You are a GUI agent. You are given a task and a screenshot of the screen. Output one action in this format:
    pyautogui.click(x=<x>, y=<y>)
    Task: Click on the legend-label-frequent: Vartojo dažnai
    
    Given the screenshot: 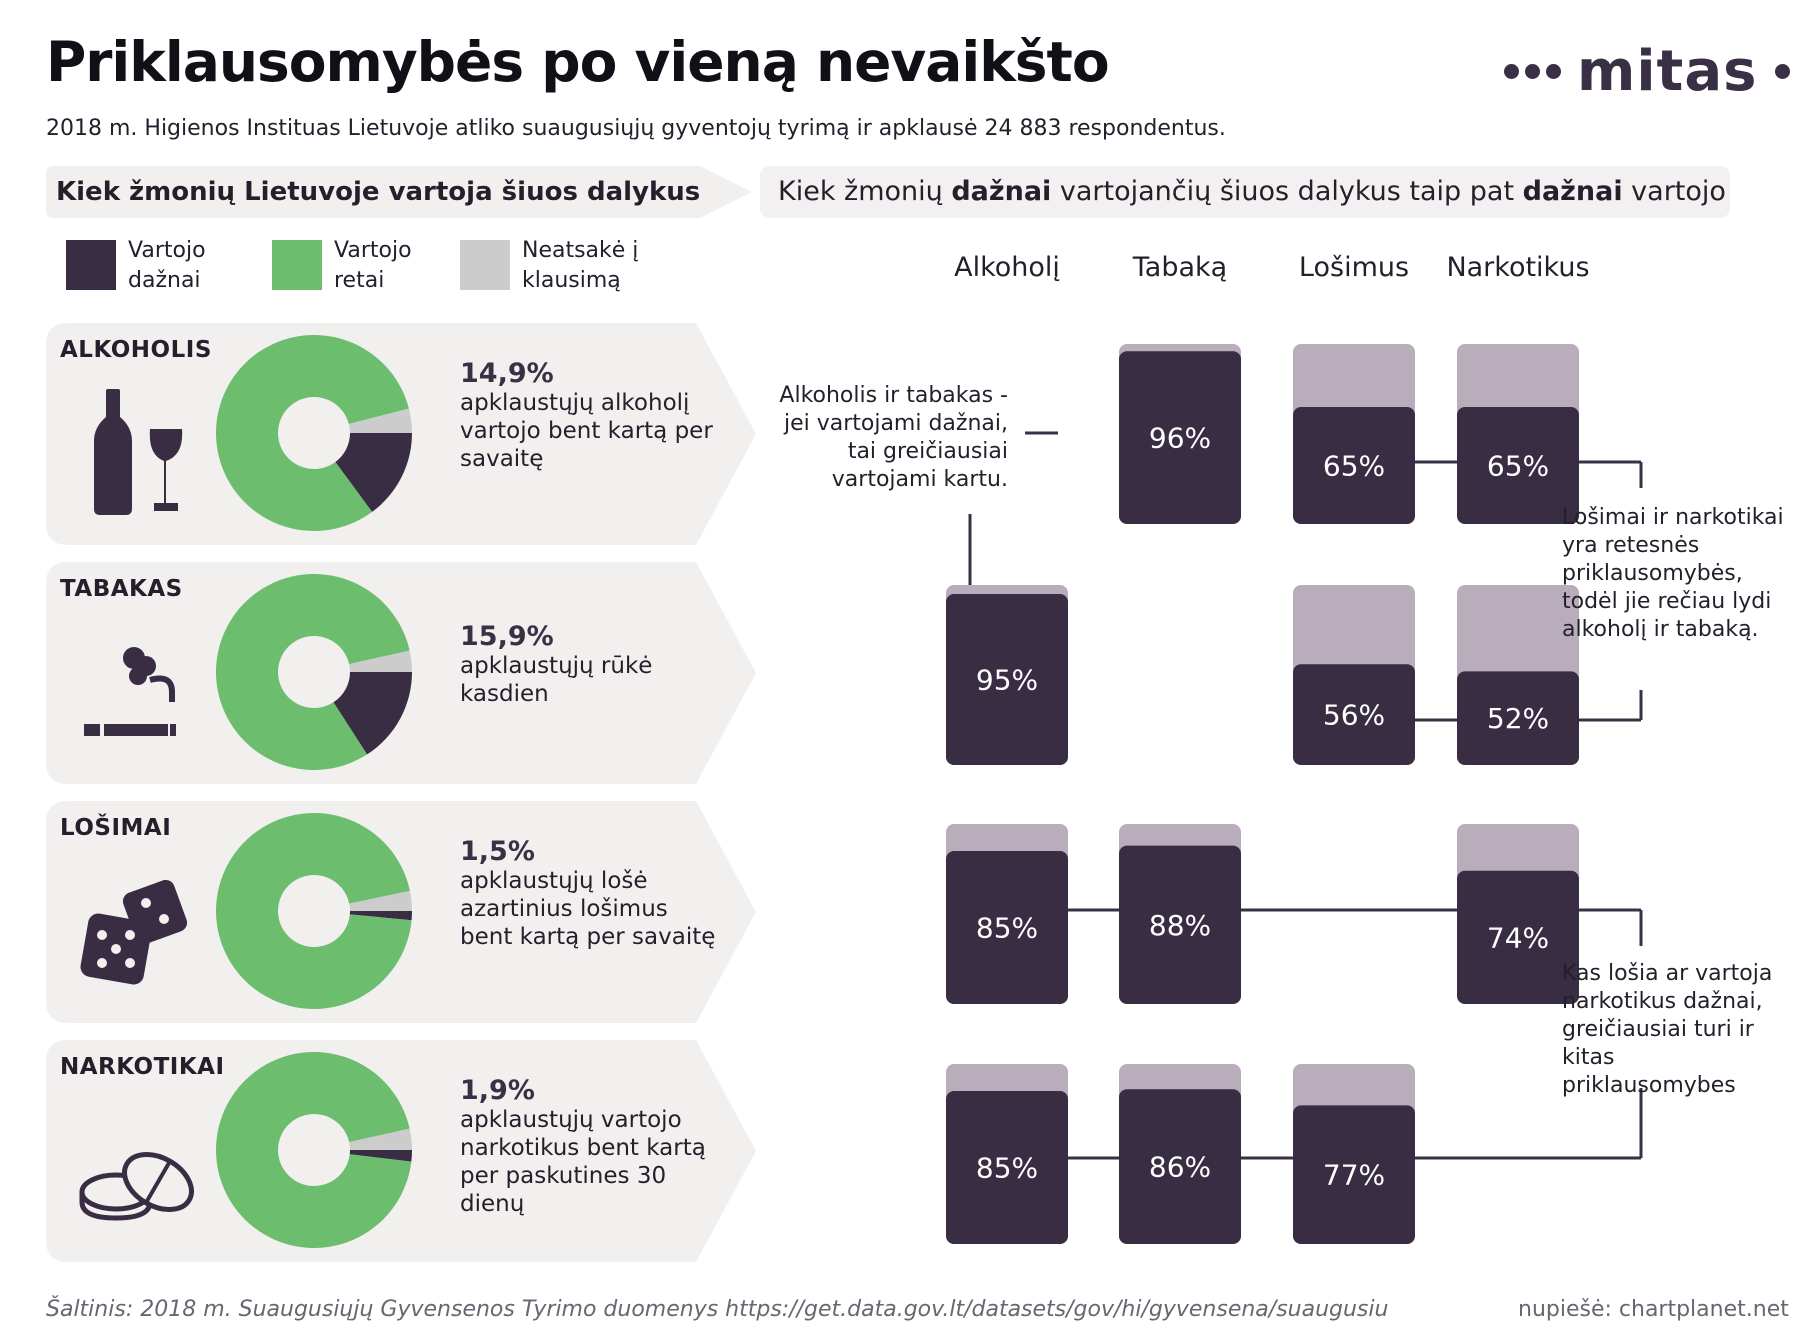 What is the action you would take?
    pyautogui.click(x=167, y=265)
    